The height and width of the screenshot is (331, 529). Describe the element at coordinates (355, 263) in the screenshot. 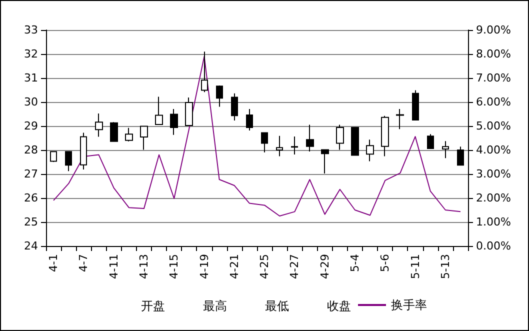

I see `x-tick-label: 5-4` at that location.